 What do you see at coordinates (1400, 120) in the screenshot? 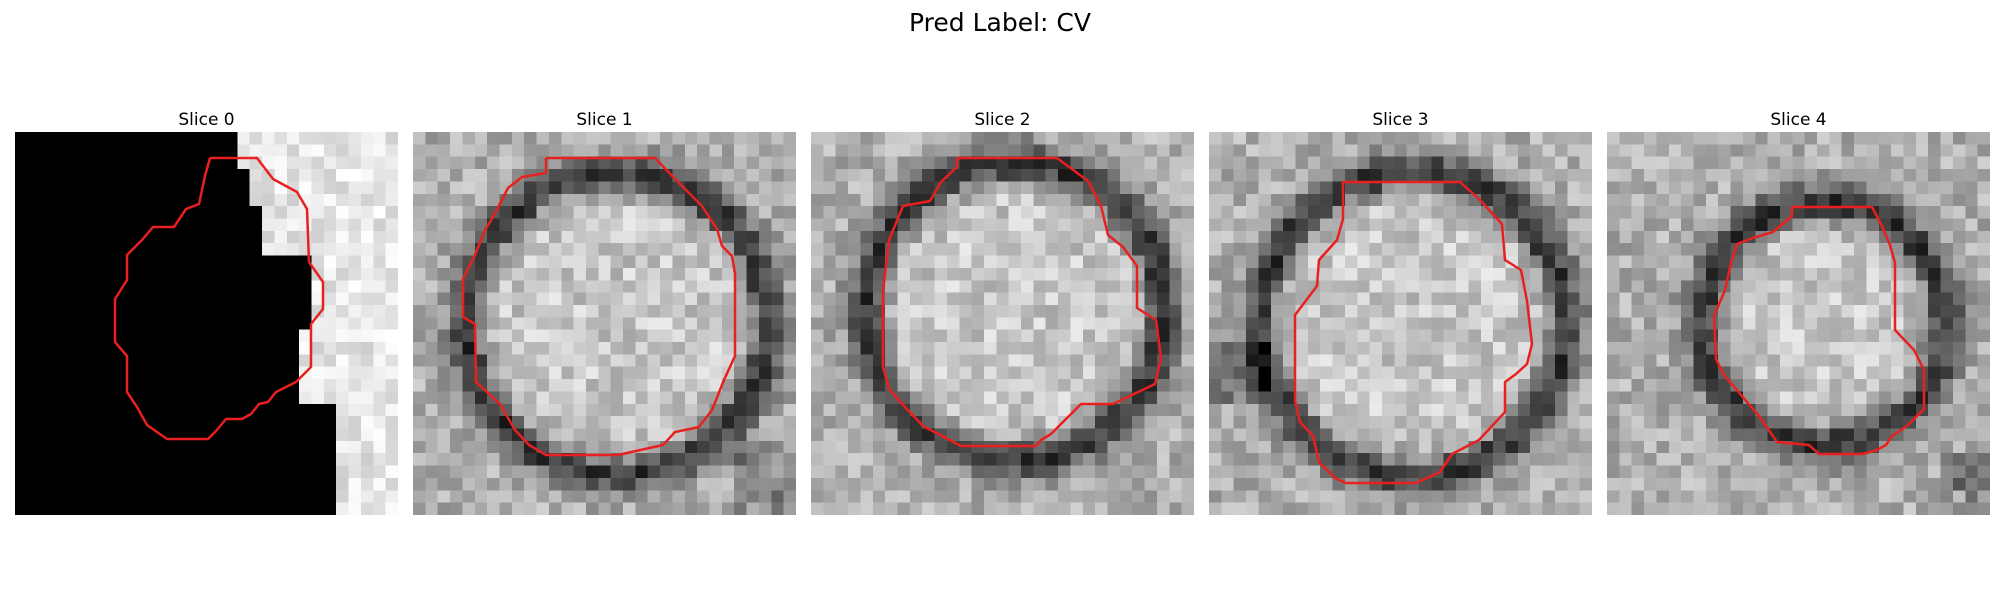
I see `slice-title: Slice 3` at bounding box center [1400, 120].